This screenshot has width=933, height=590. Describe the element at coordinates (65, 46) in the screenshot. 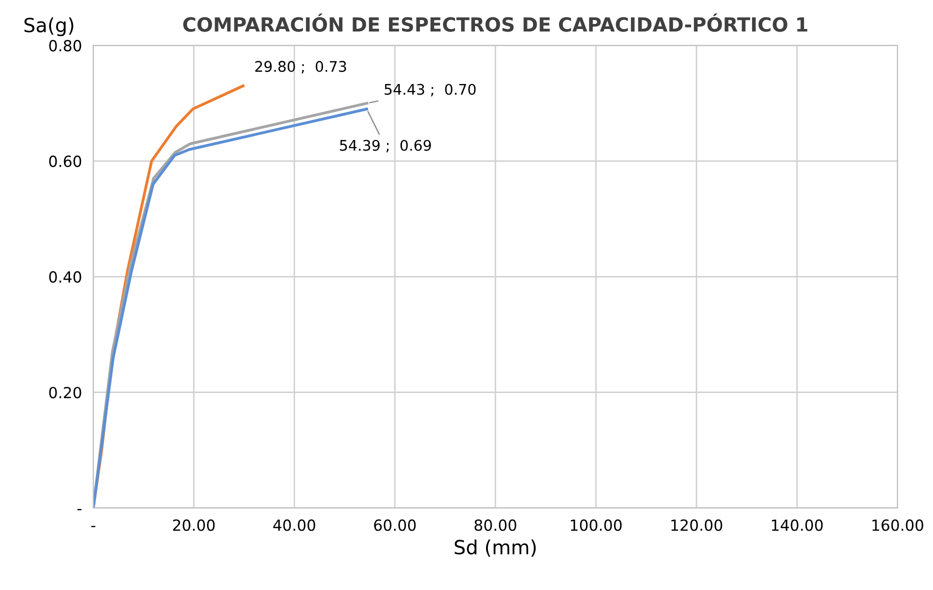

I see `y-tick-label: 0.80` at that location.